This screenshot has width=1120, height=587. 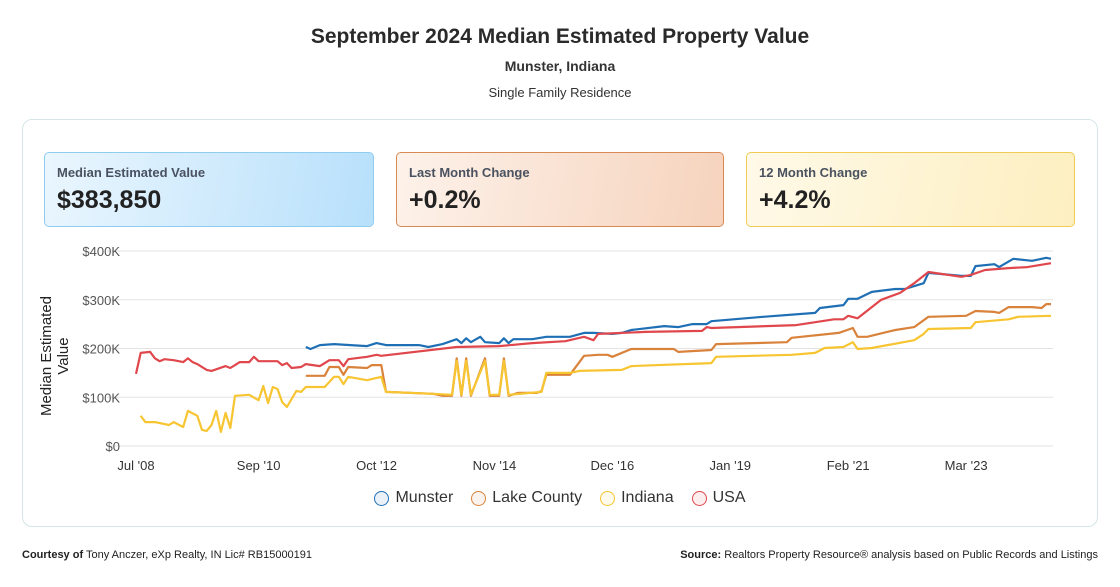 I want to click on kpi-value: +0.2%, so click(x=445, y=200).